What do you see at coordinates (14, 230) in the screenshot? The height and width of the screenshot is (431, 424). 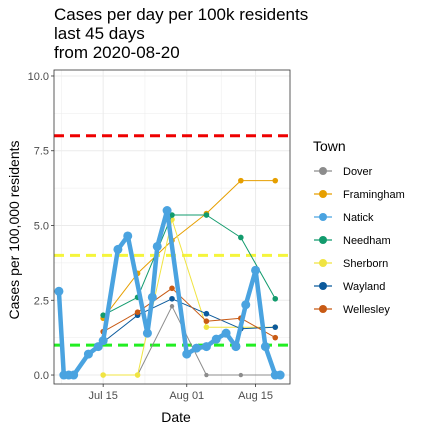 I see `y-axis-title: Cases per 100,000 residents` at bounding box center [14, 230].